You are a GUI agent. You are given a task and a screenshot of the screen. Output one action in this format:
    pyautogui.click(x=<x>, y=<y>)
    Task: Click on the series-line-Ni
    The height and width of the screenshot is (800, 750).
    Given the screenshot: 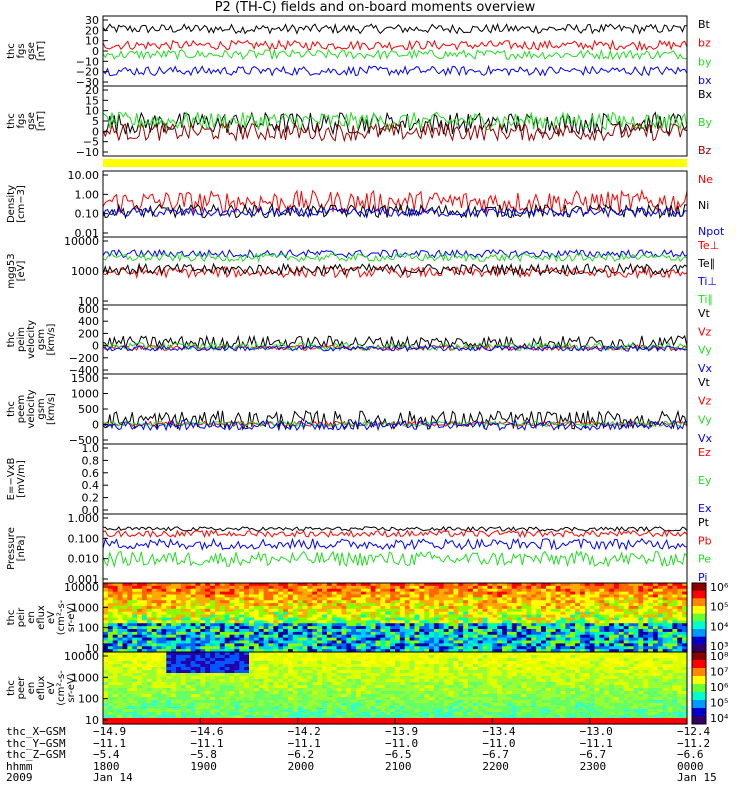 What is the action you would take?
    pyautogui.click(x=395, y=211)
    